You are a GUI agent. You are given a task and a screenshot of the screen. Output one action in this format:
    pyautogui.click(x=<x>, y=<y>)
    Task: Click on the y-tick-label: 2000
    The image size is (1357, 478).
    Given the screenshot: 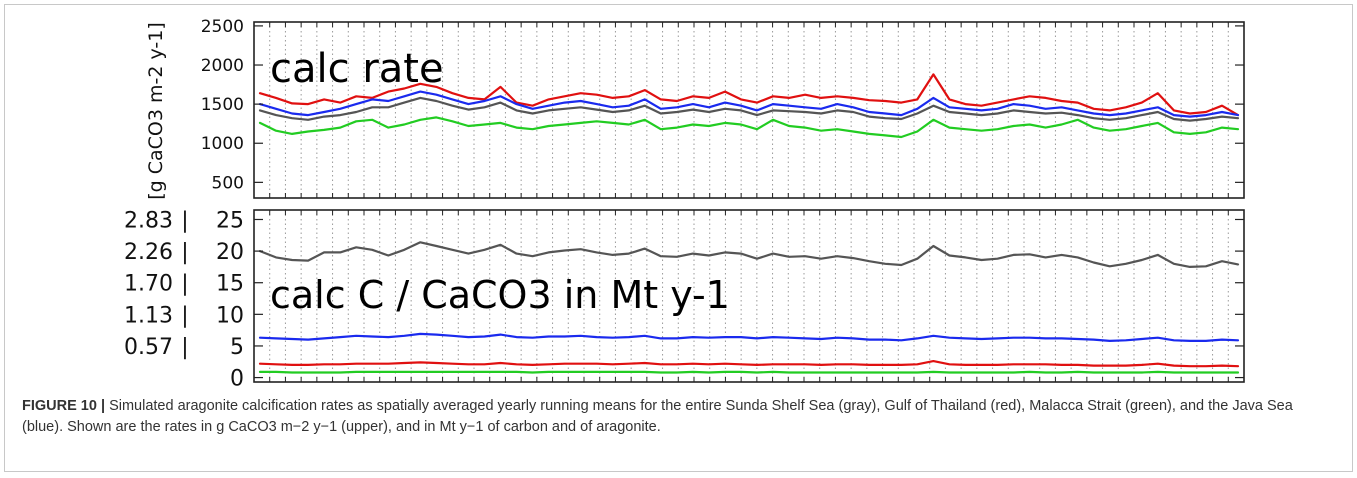 What is the action you would take?
    pyautogui.click(x=222, y=66)
    